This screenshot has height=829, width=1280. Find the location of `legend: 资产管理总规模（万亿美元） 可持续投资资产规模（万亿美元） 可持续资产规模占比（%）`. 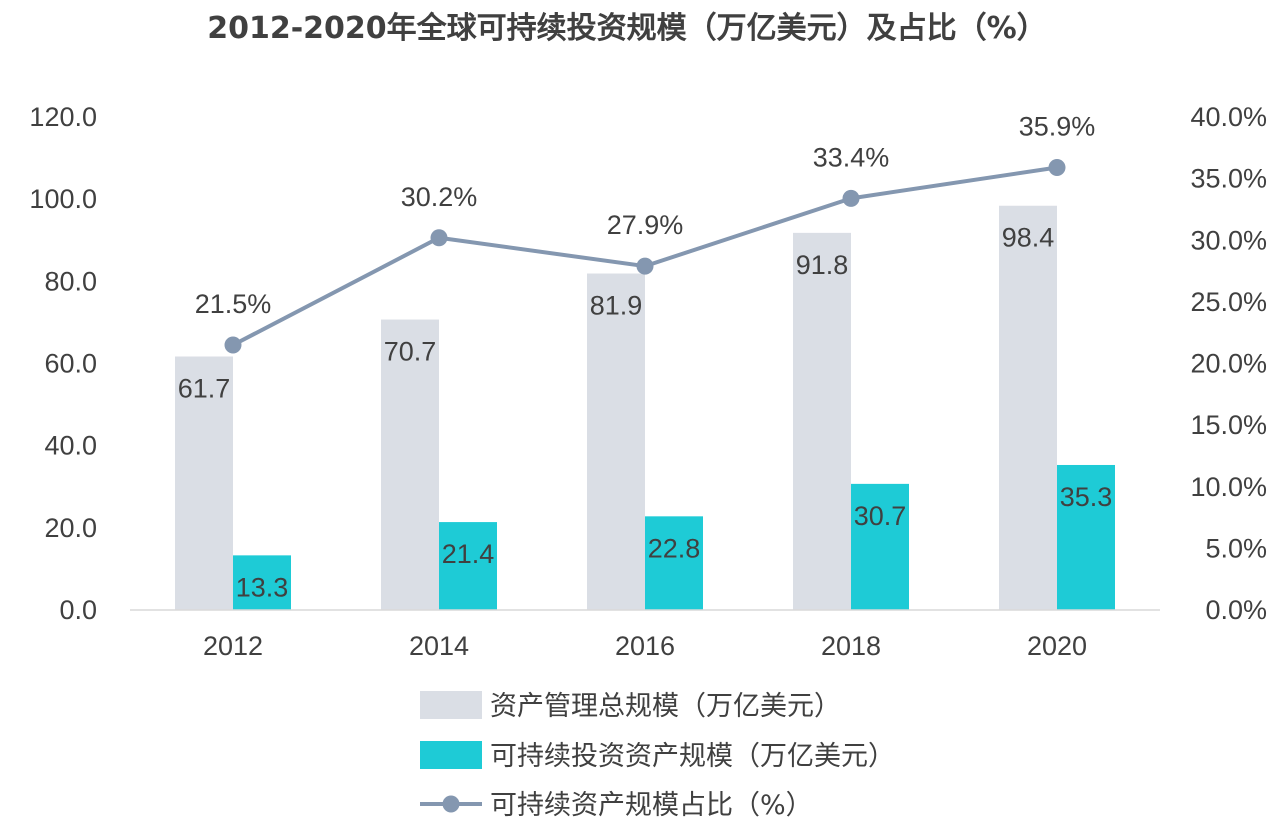

legend: 资产管理总规模（万亿美元） 可持续投资资产规模（万亿美元） 可持续资产规模占比（%） is located at coordinates (657, 756).